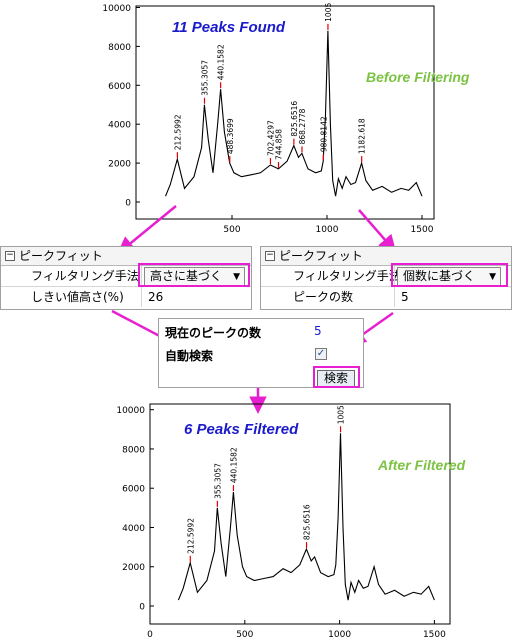 Image resolution: width=514 pixels, height=643 pixels. What do you see at coordinates (135, 509) in the screenshot?
I see `bottom-chart-y-ticks: 10000 8000 6000 4000 2000 0` at bounding box center [135, 509].